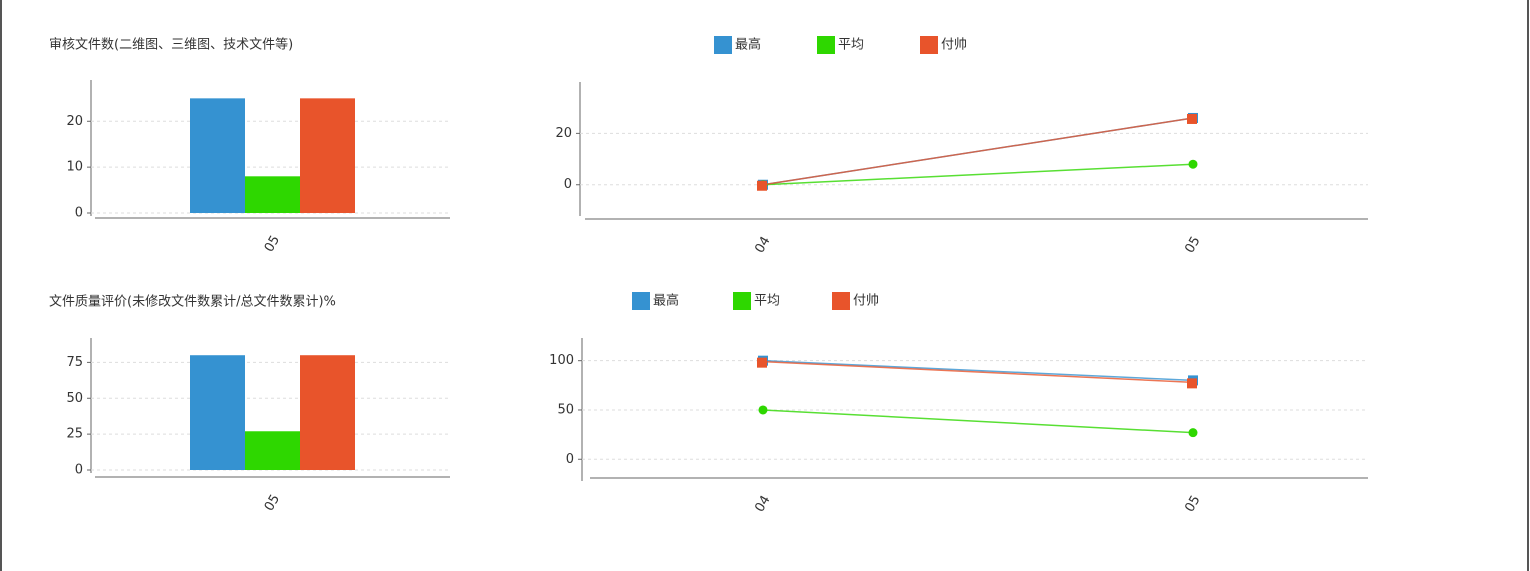 The height and width of the screenshot is (571, 1530). What do you see at coordinates (192, 302) in the screenshot?
I see `chart-title: 文件质量评价(未修改文件数累计/总文件数累计)%` at bounding box center [192, 302].